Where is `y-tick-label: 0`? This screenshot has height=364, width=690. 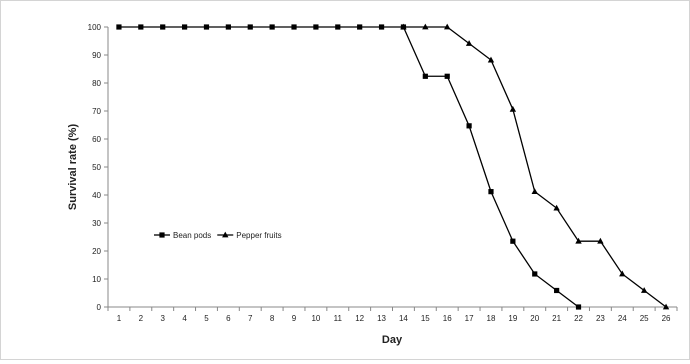 y-tick-label: 0 is located at coordinates (99, 307).